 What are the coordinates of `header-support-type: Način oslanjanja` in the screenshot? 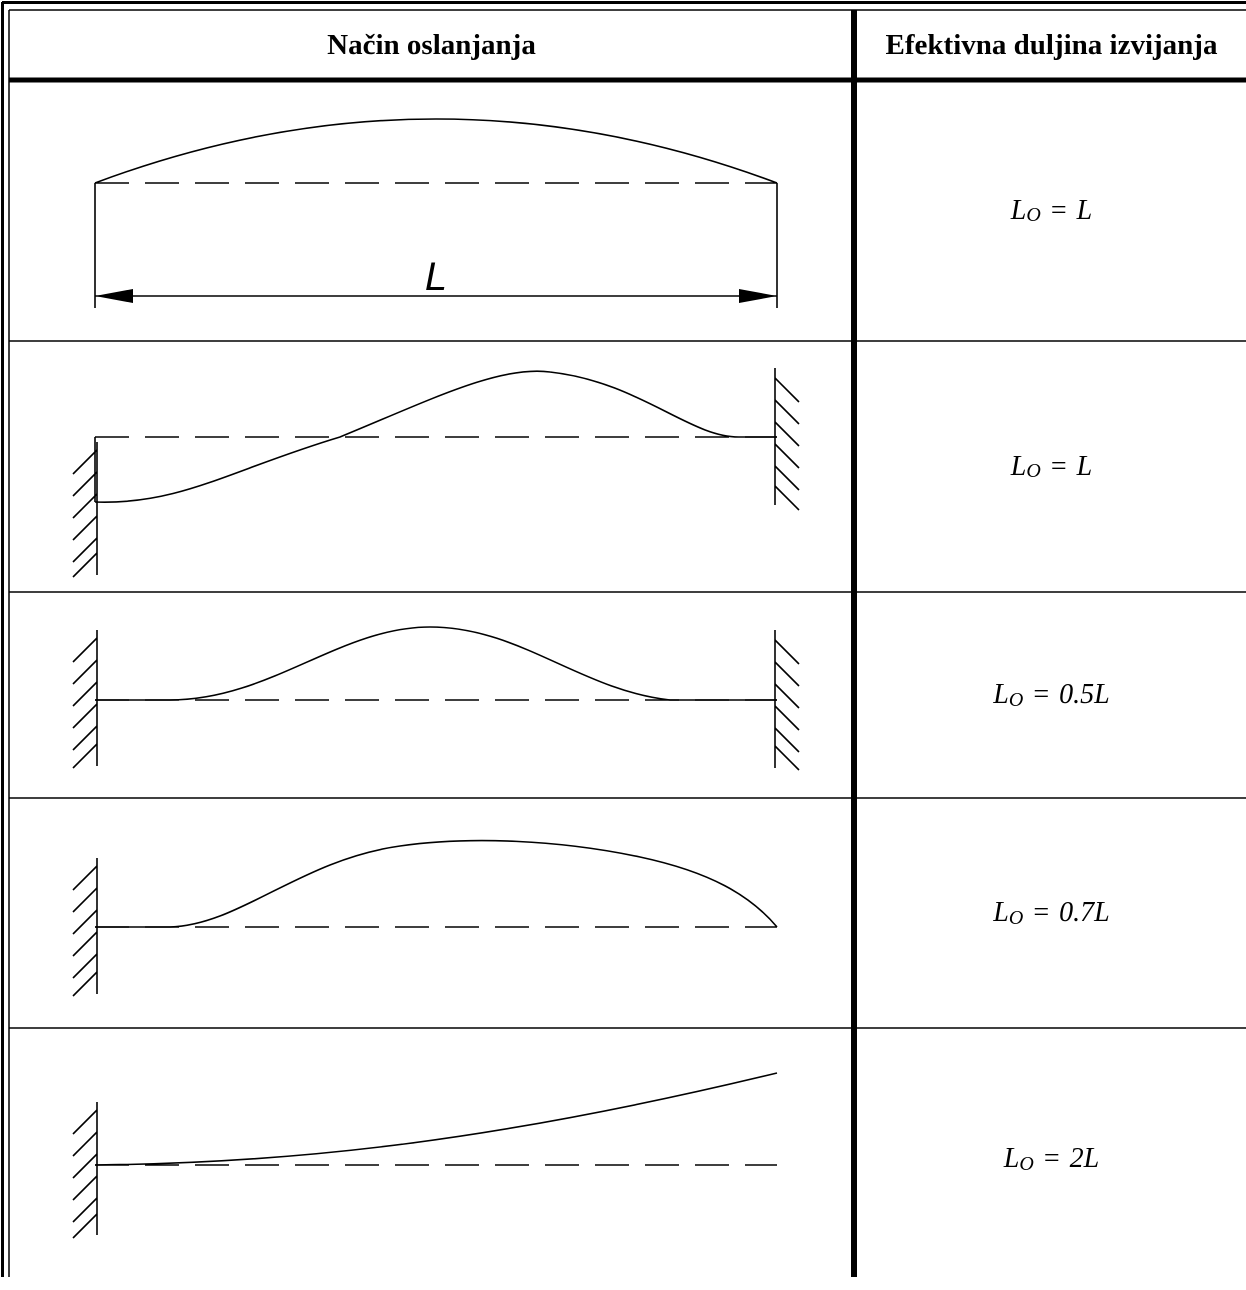 It's located at (431, 44).